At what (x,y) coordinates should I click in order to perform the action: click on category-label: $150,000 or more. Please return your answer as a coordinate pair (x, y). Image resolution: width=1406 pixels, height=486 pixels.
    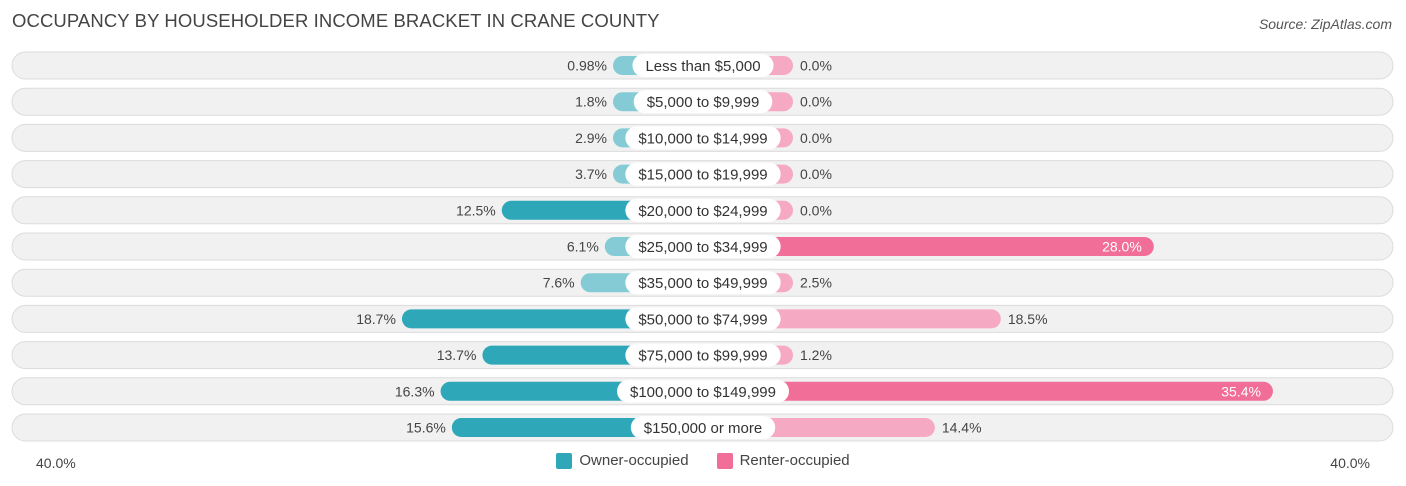
    Looking at the image, I should click on (703, 428).